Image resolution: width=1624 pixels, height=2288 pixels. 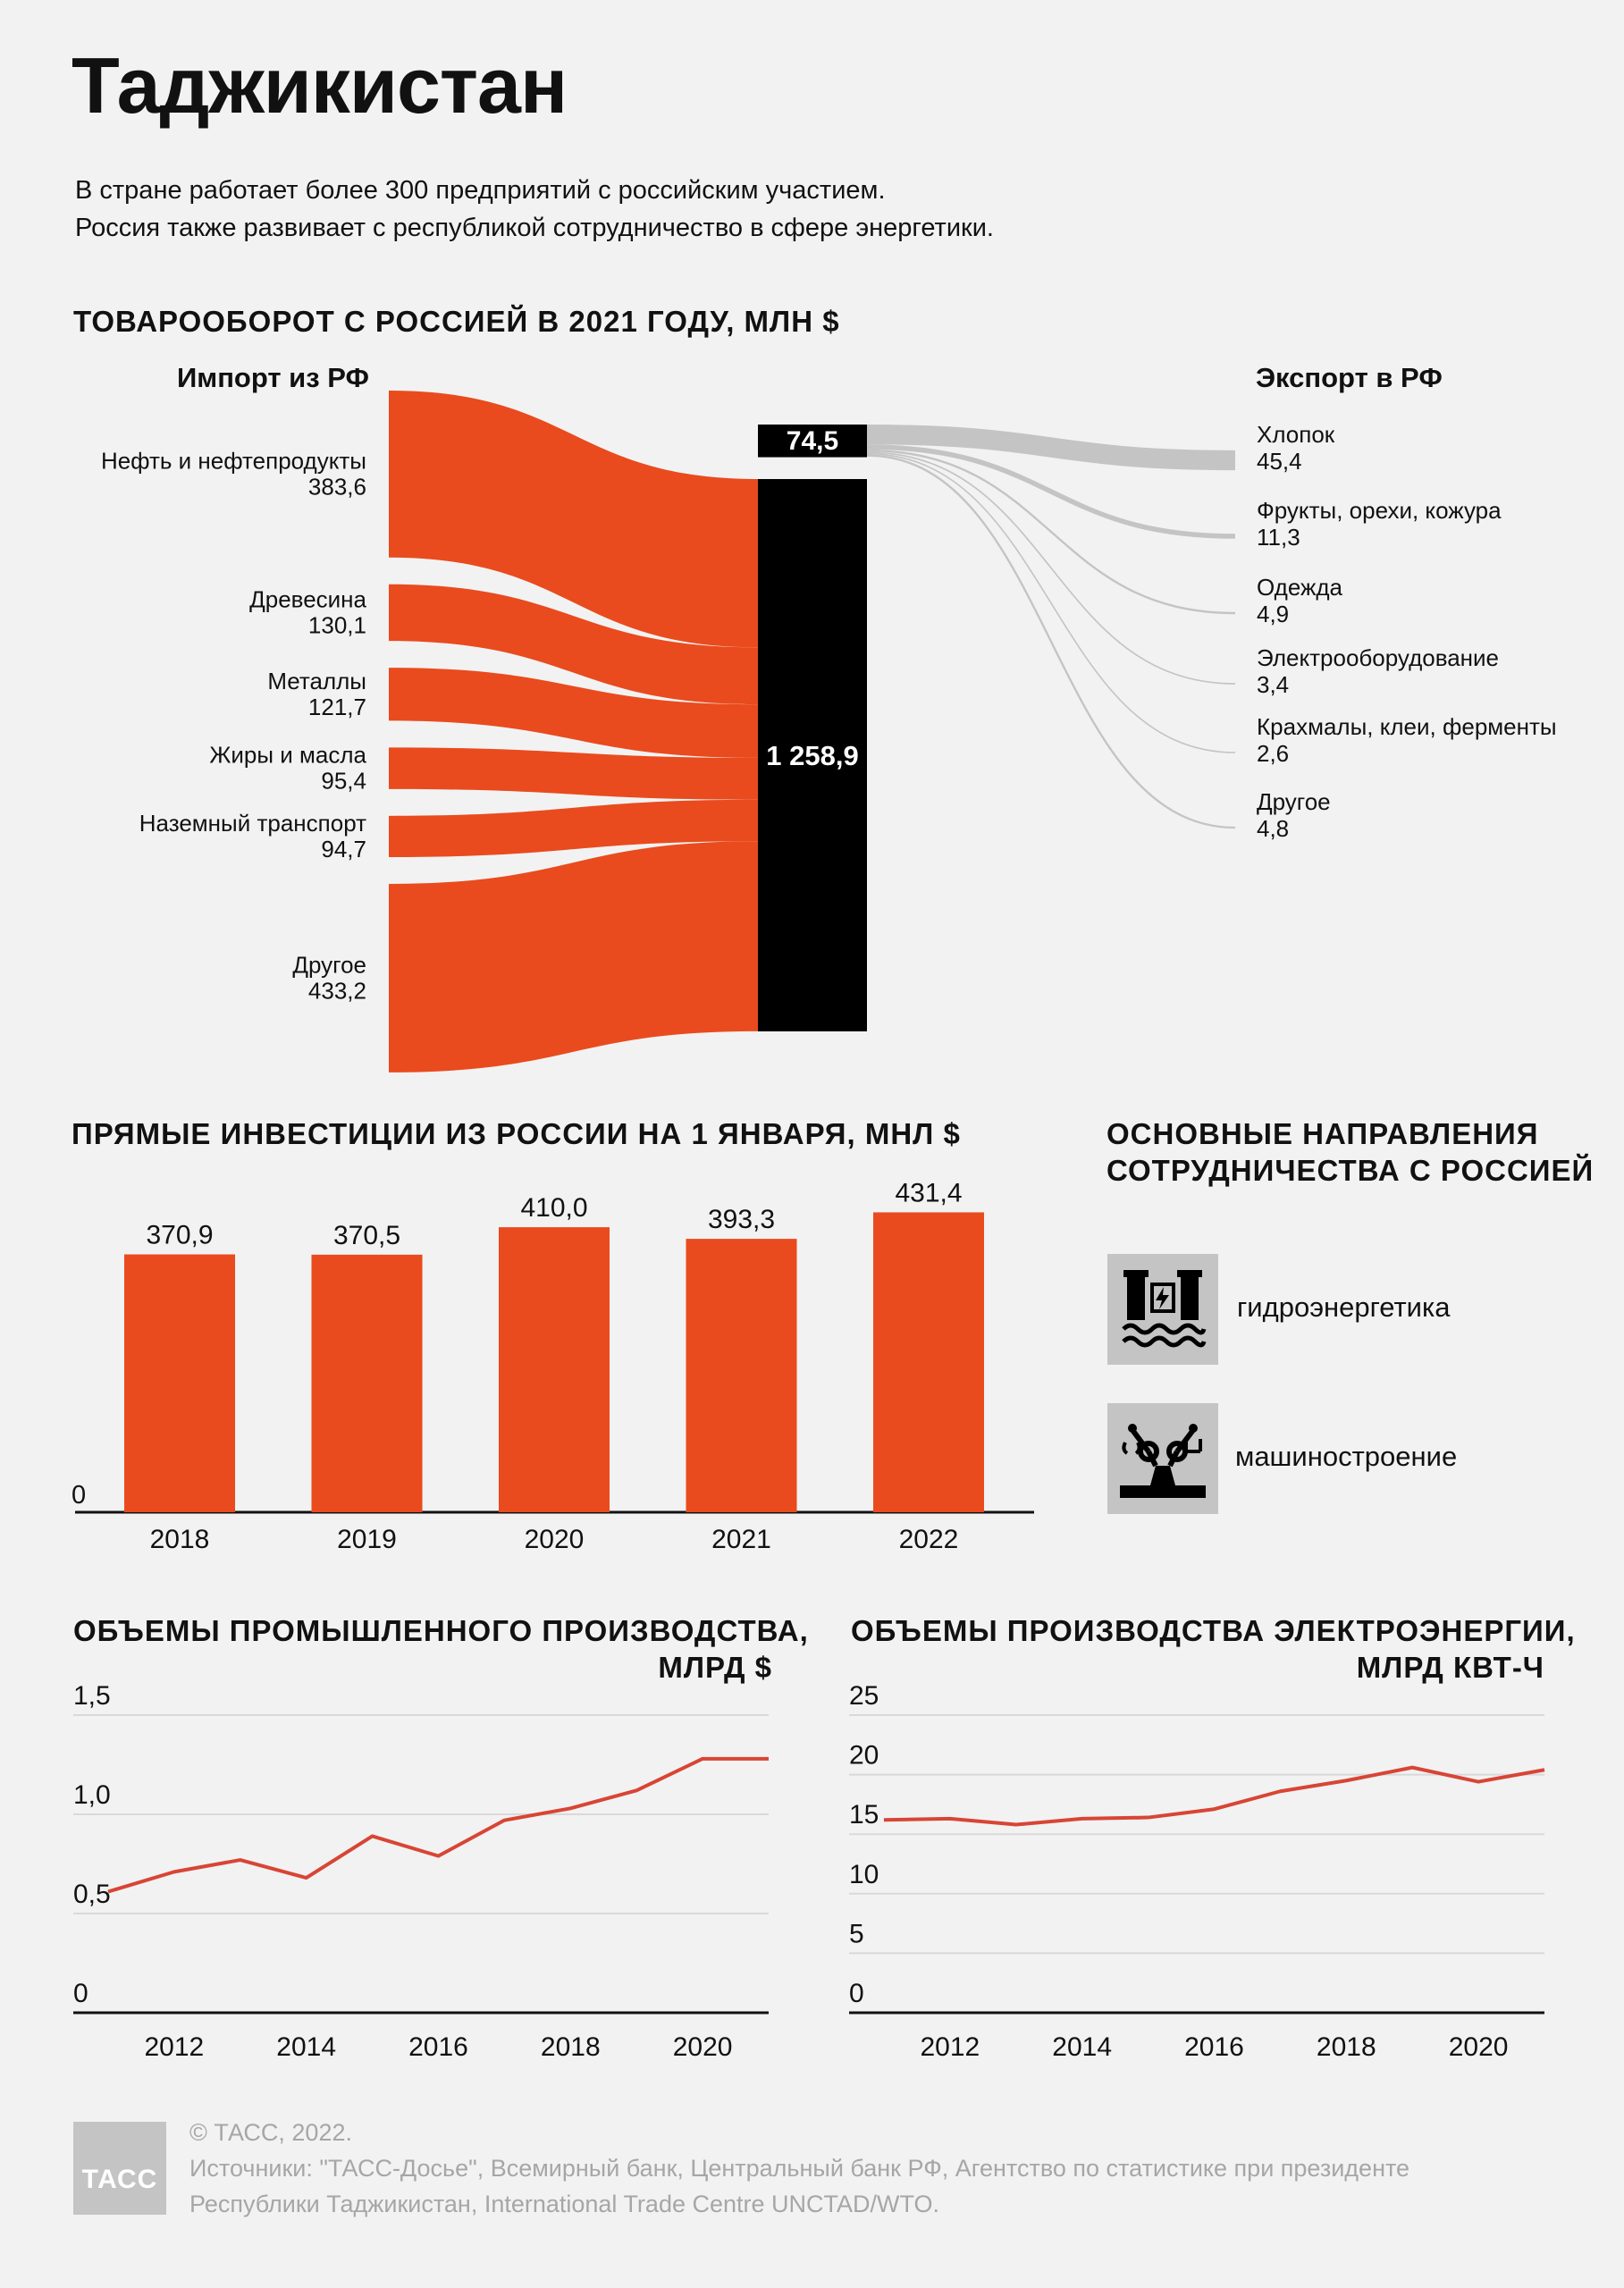 What do you see at coordinates (715, 1668) in the screenshot?
I see `industry-title-line-2: МЛРД $` at bounding box center [715, 1668].